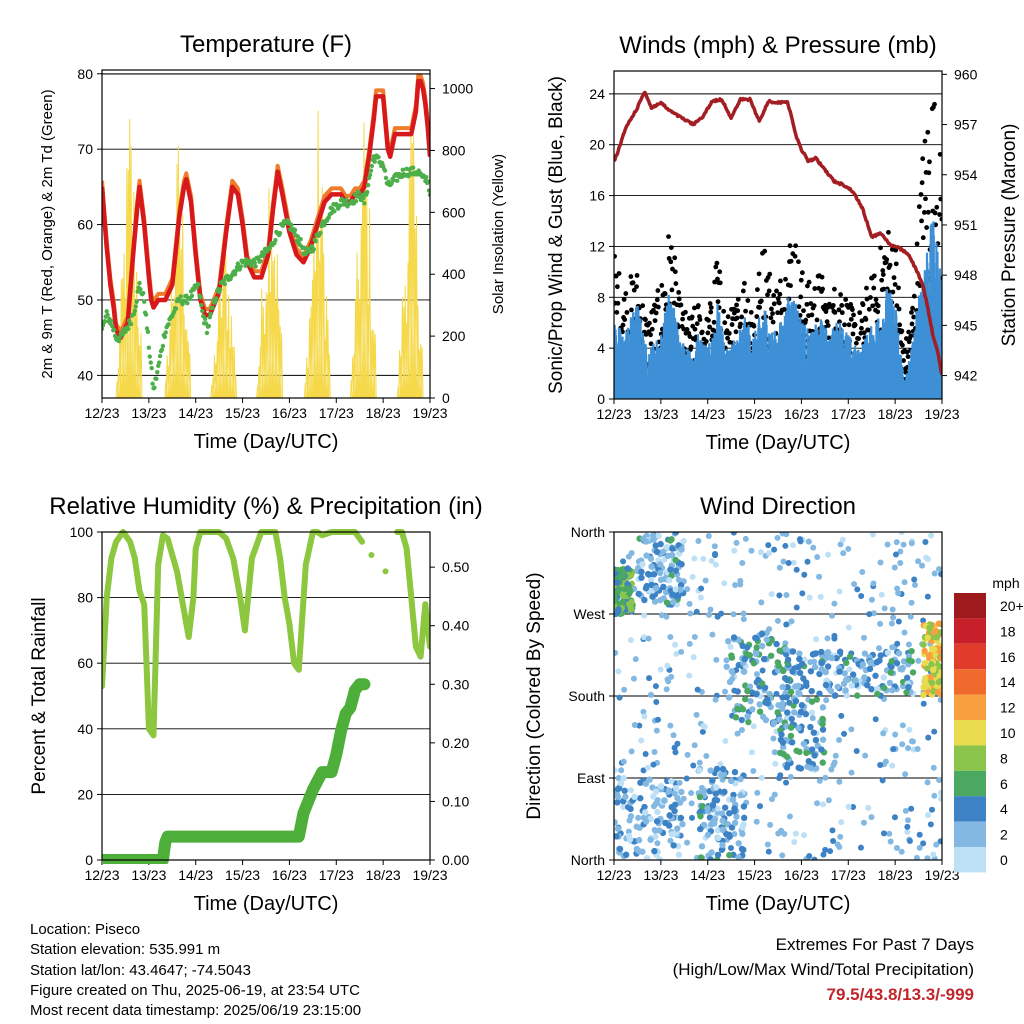 This screenshot has width=1024, height=1024. Describe the element at coordinates (498, 234) in the screenshot. I see `y2-axis-label: Solar Insolation (Yellow)` at that location.